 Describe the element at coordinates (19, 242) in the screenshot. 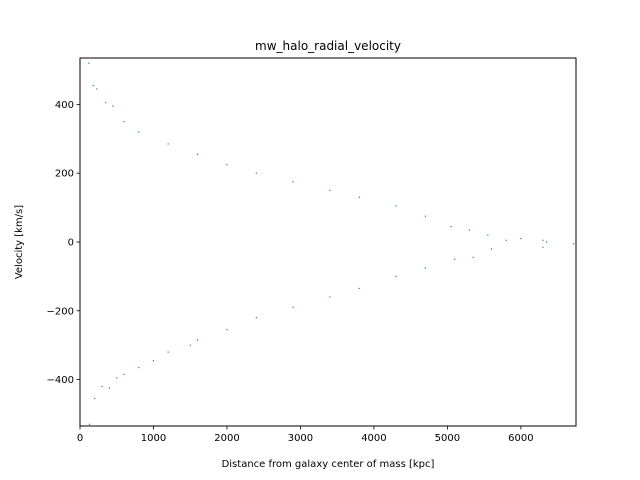

I see `y-axis-label: Velocity [km/s]` at that location.